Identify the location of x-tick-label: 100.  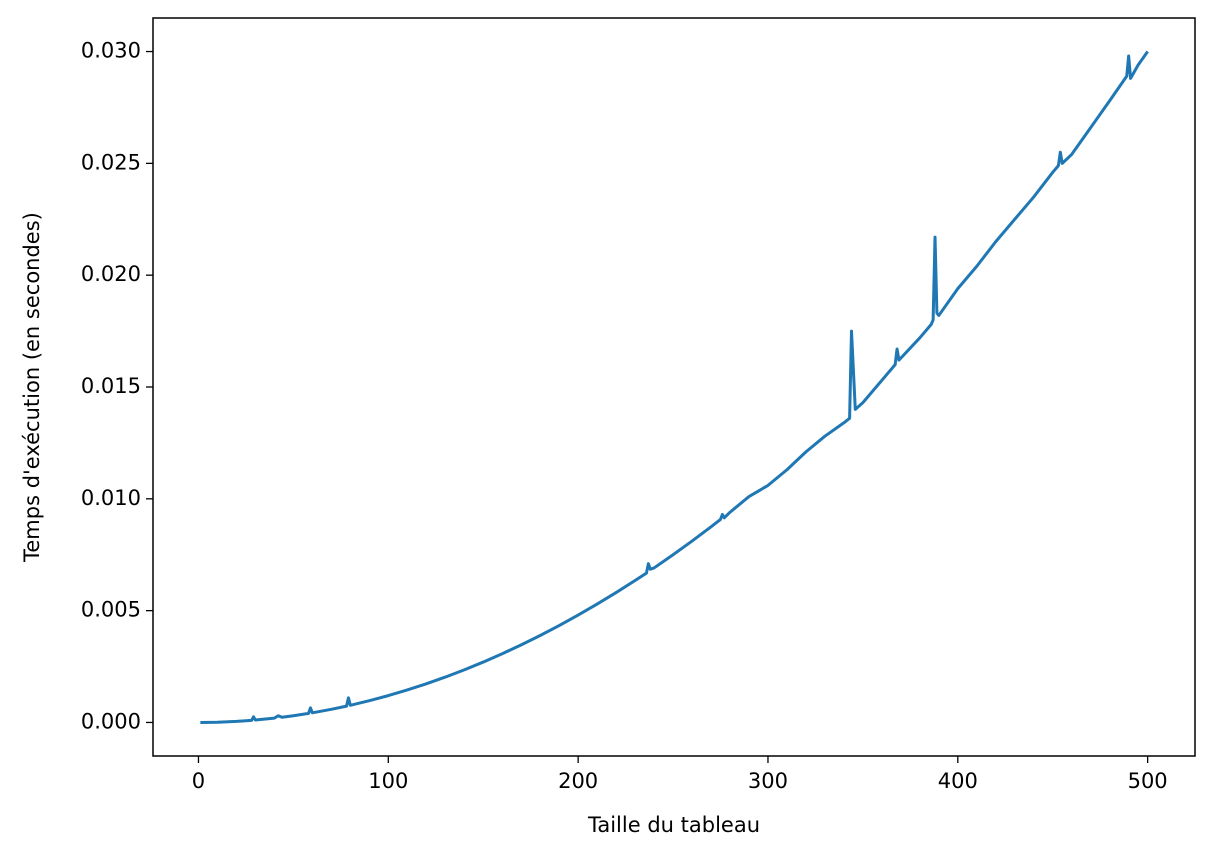
(388, 781).